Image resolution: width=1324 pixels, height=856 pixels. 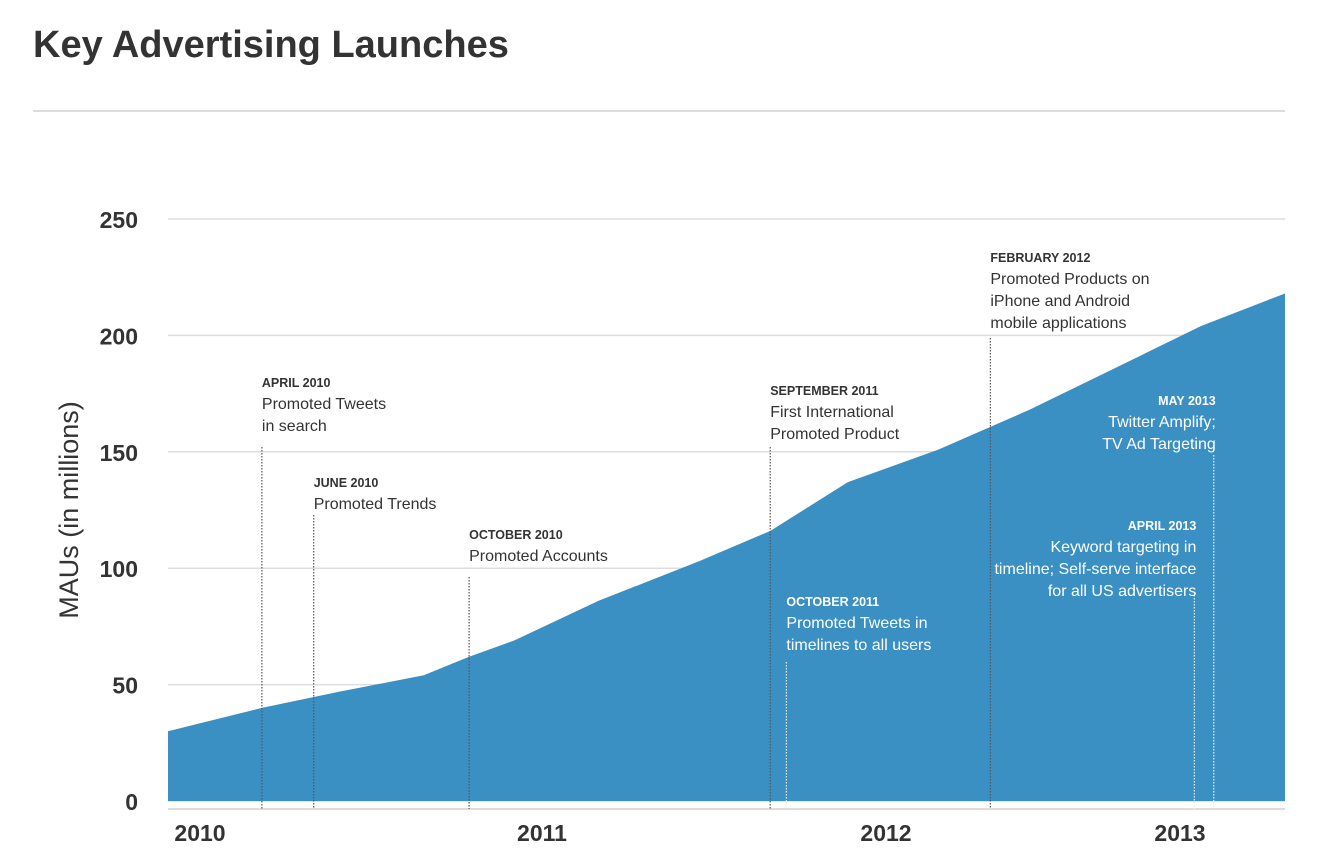 I want to click on annotation-date: FEBRUARY 2012, so click(x=1040, y=258).